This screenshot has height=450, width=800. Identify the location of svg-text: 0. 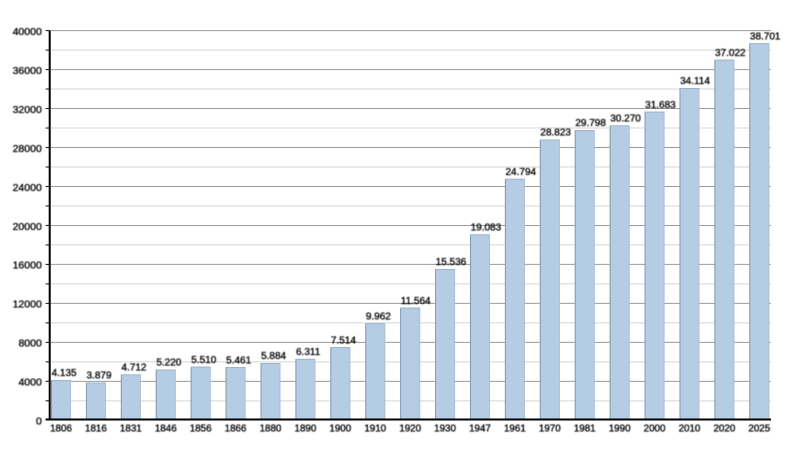
(39, 422).